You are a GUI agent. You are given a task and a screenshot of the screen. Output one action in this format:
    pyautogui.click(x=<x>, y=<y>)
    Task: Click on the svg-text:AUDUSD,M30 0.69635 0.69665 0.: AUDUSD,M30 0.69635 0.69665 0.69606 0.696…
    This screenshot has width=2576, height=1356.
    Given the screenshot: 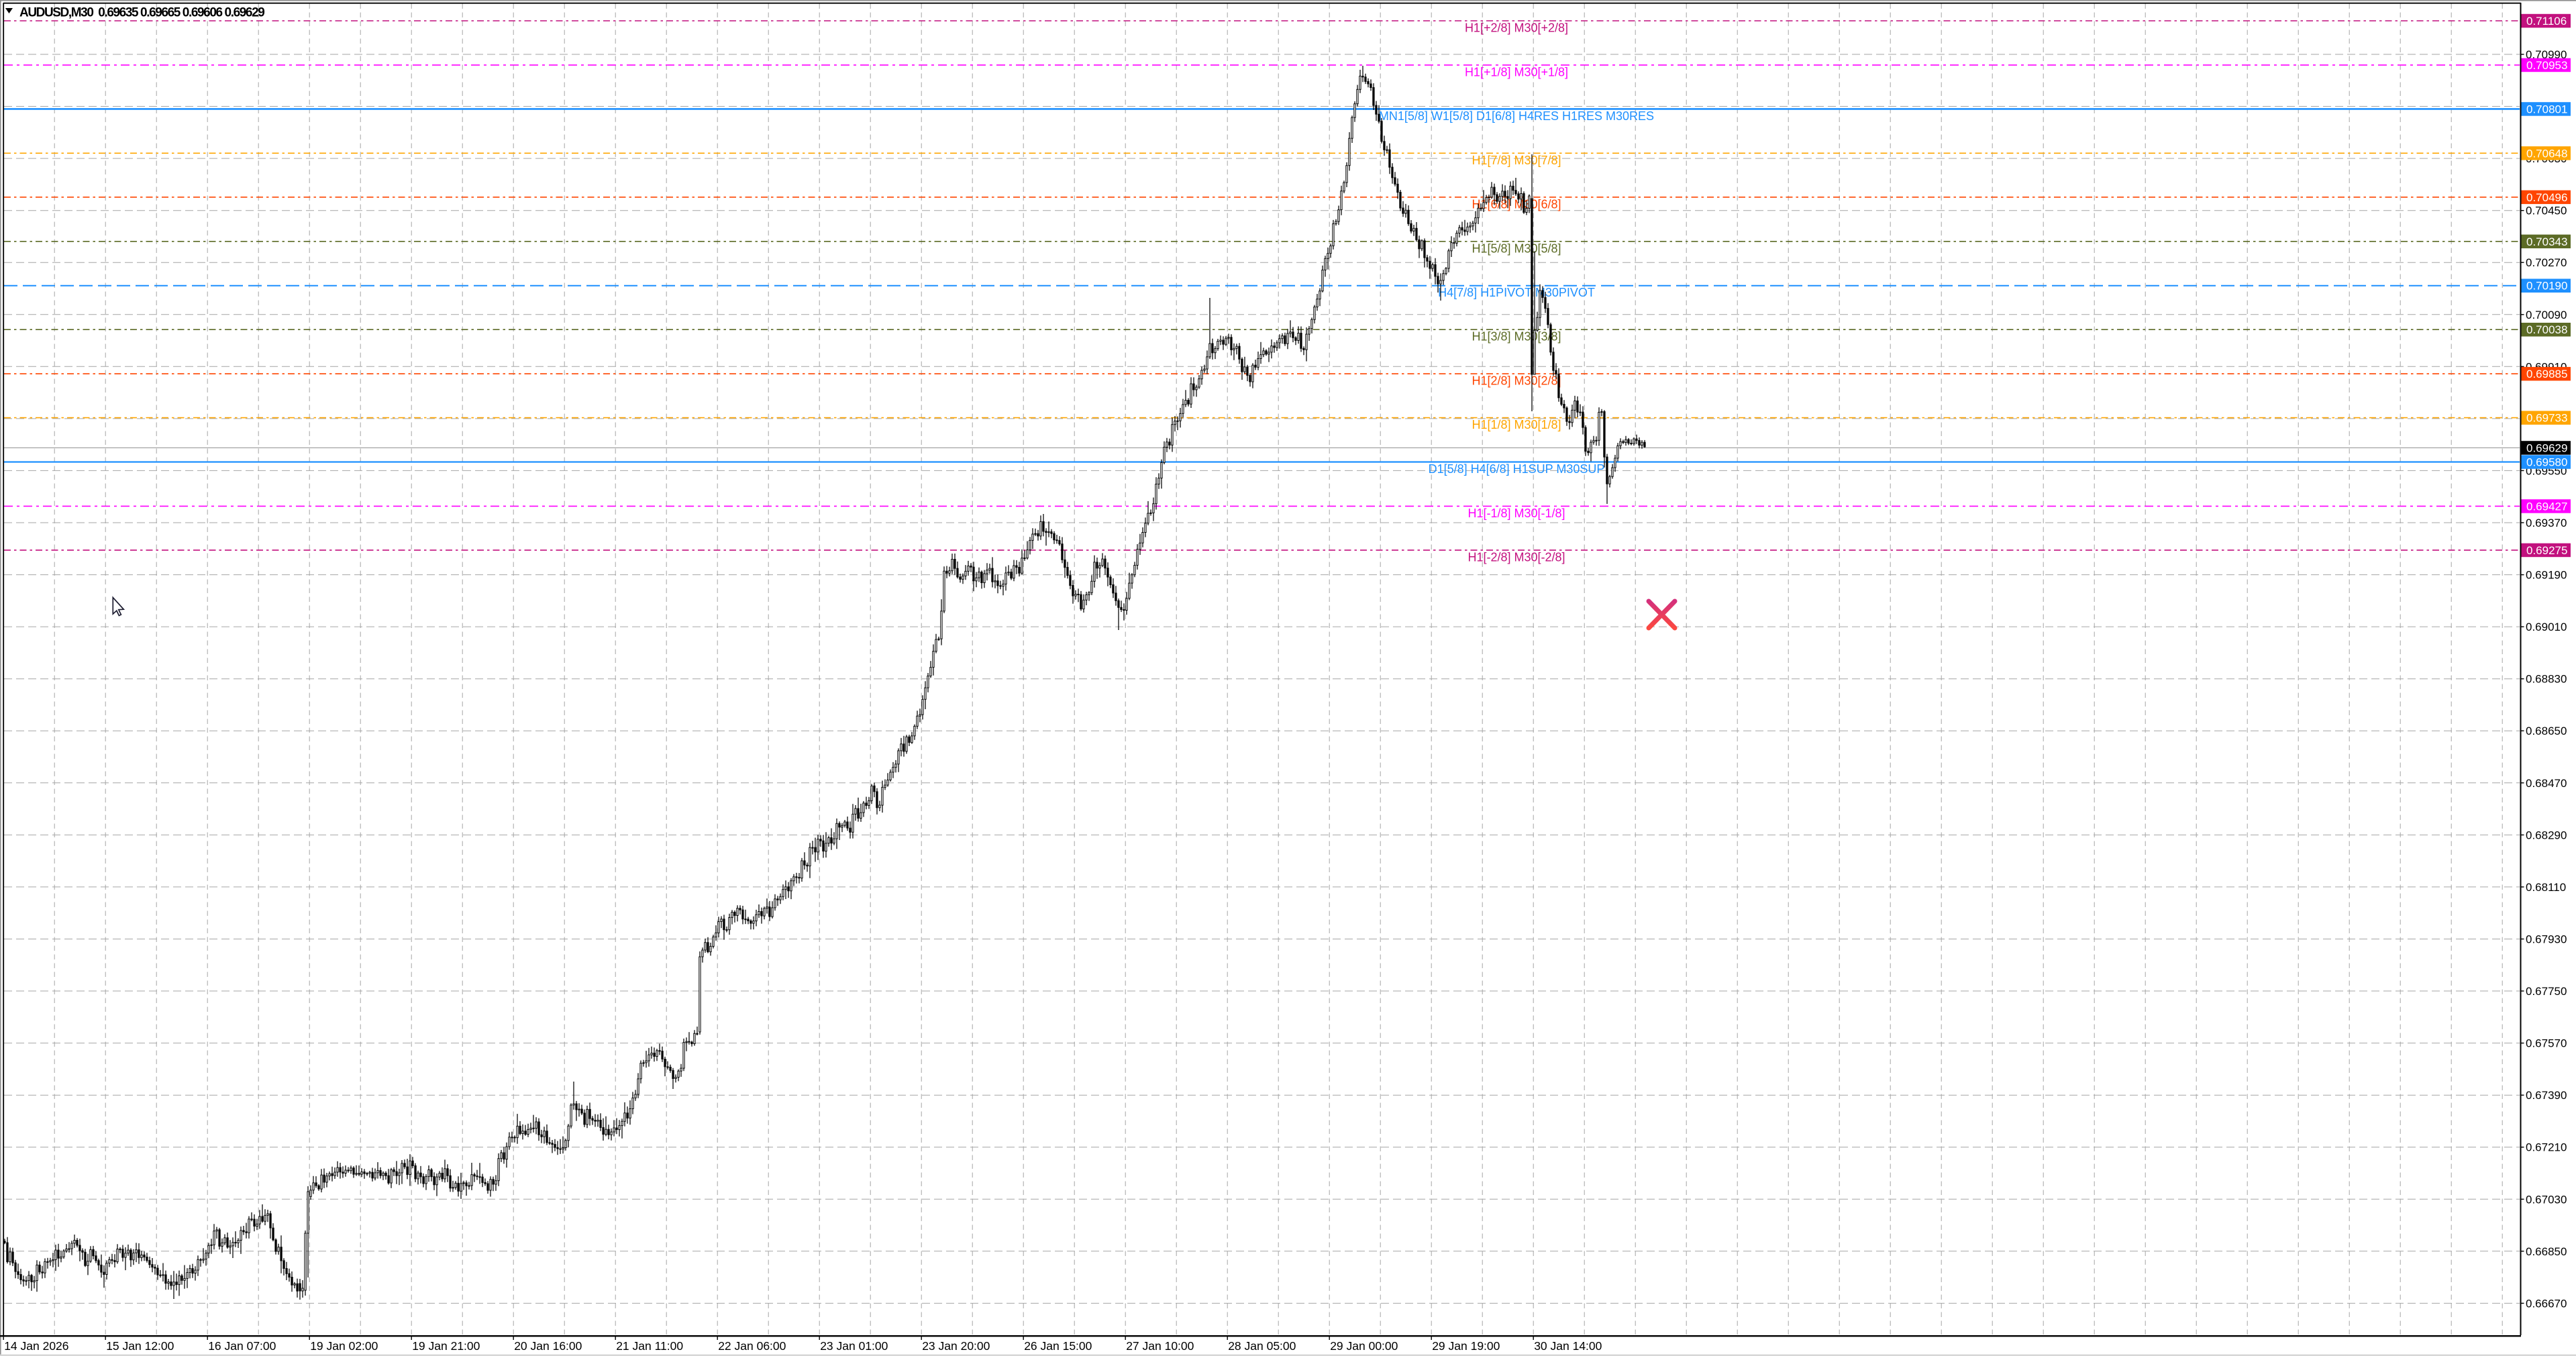 What is the action you would take?
    pyautogui.click(x=141, y=13)
    